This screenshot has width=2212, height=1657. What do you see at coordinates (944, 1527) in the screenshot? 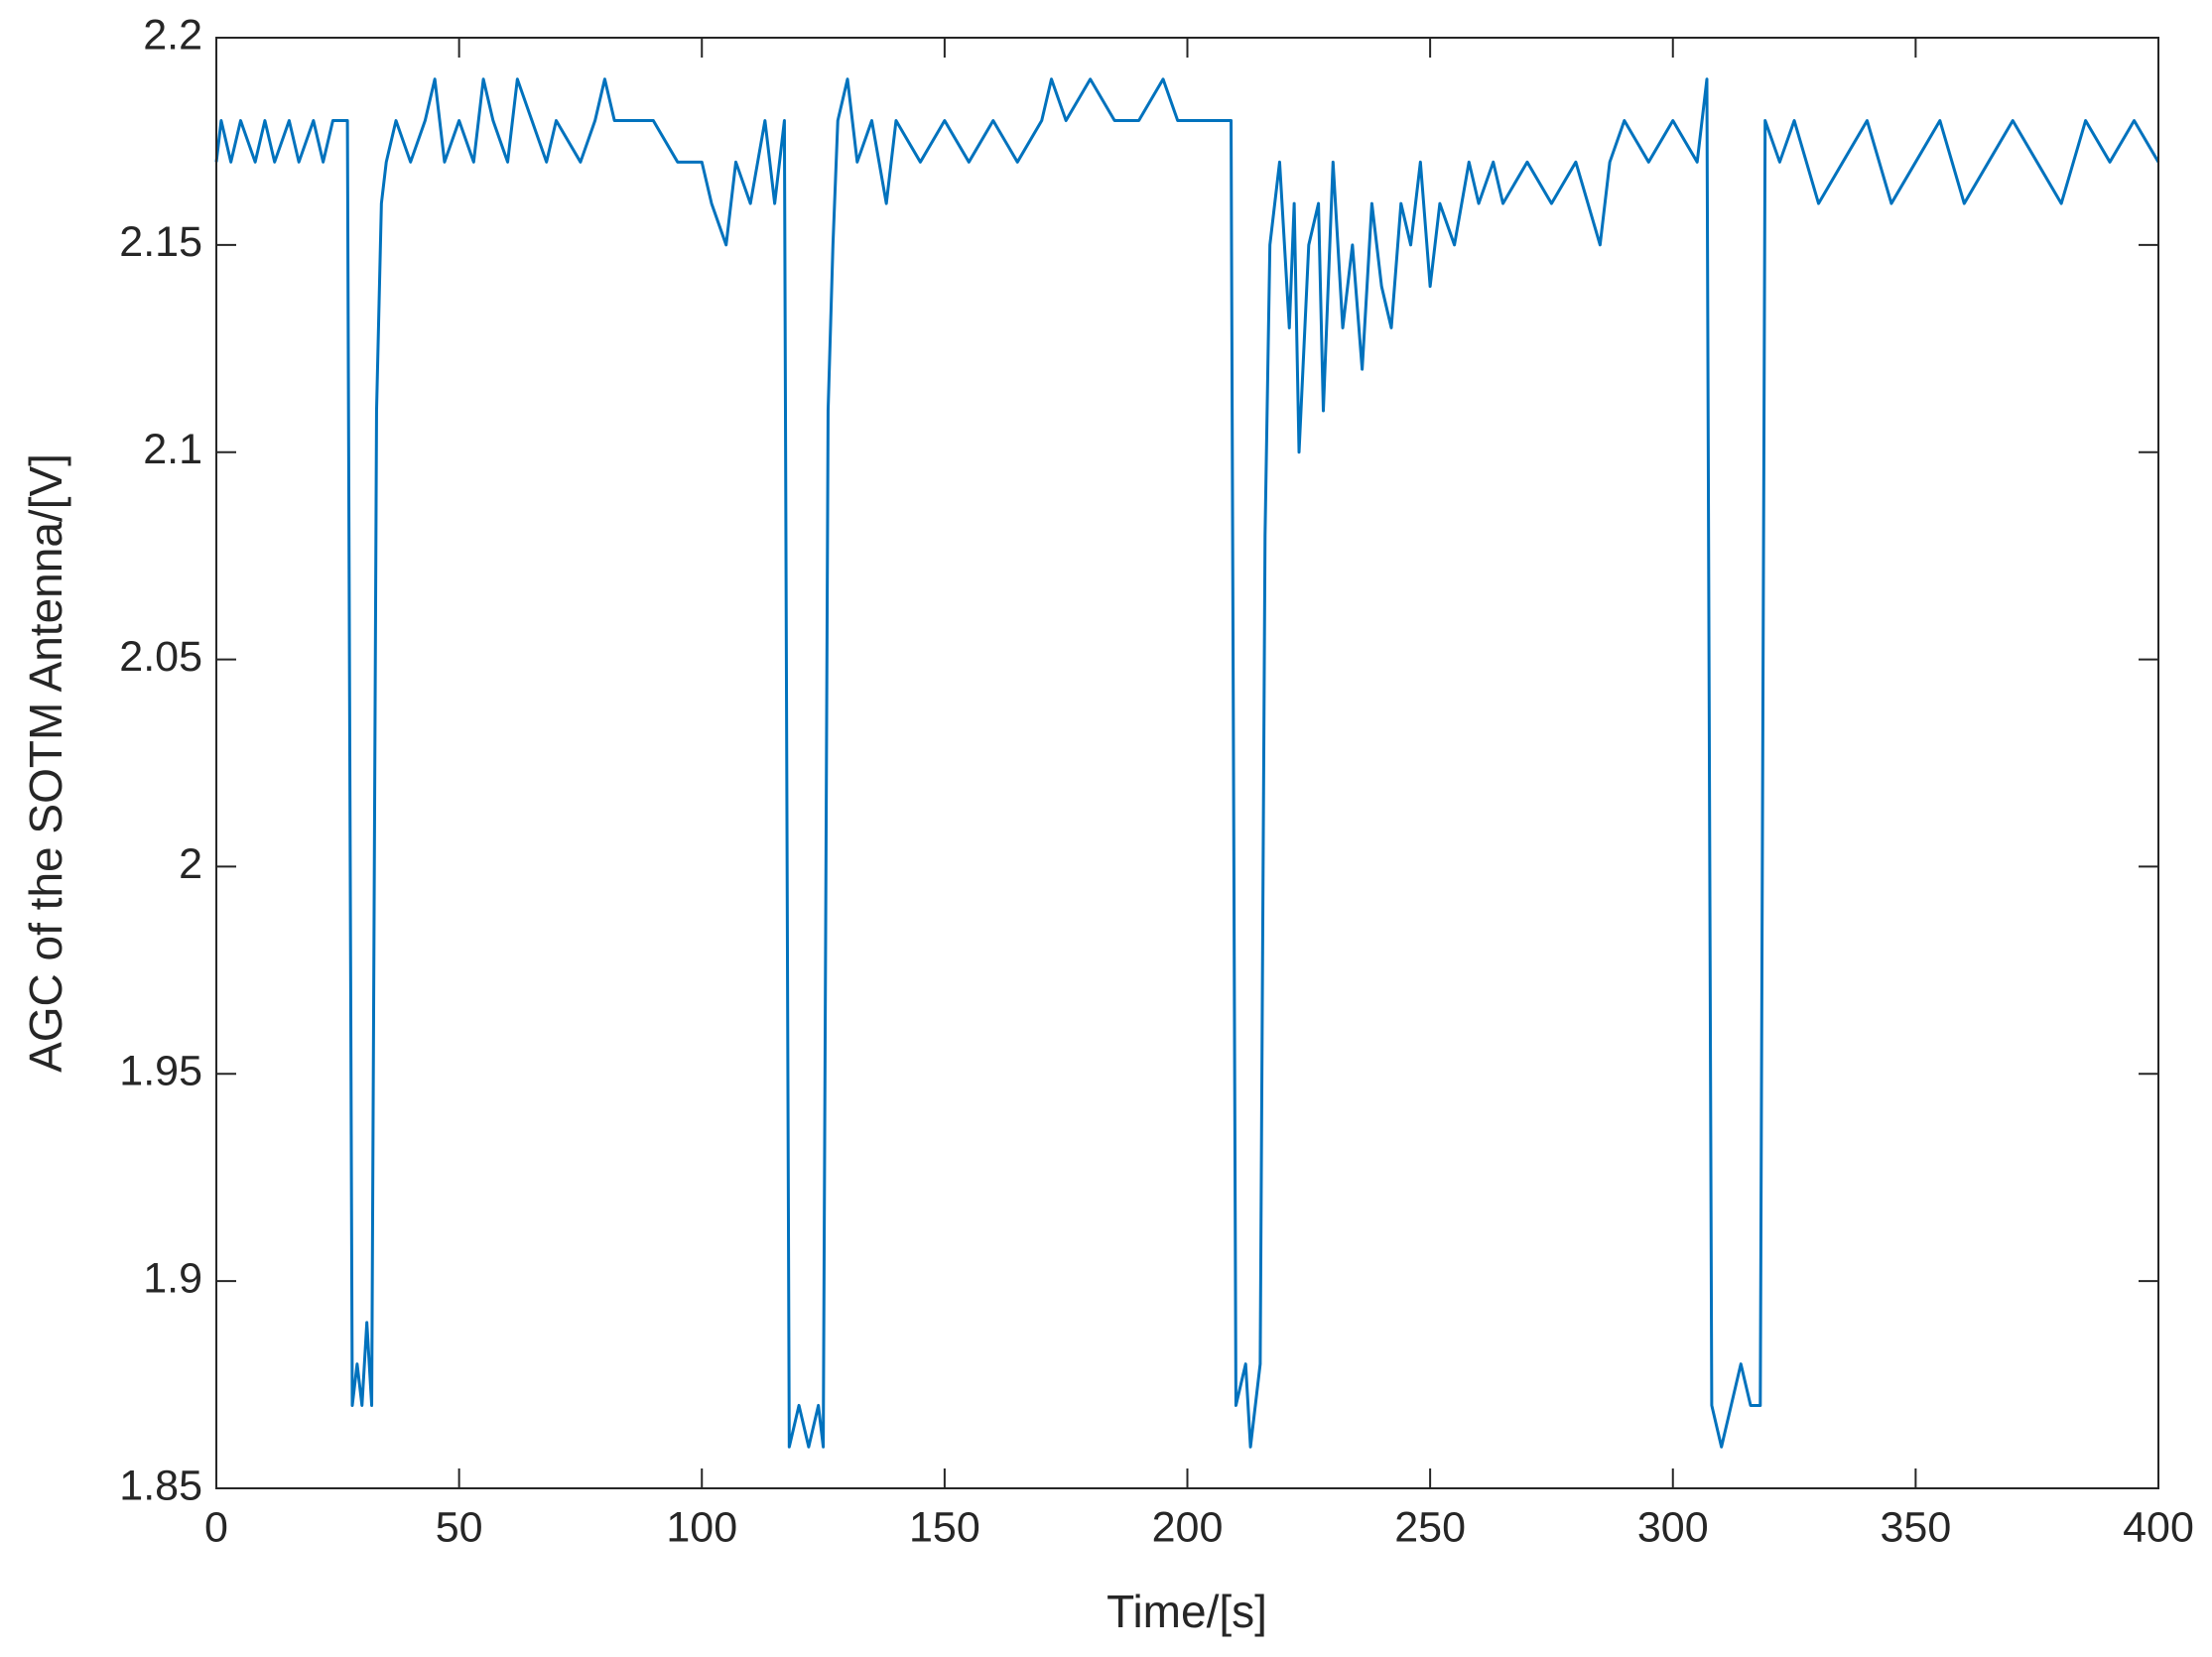
I see `x-tick-label: 150` at bounding box center [944, 1527].